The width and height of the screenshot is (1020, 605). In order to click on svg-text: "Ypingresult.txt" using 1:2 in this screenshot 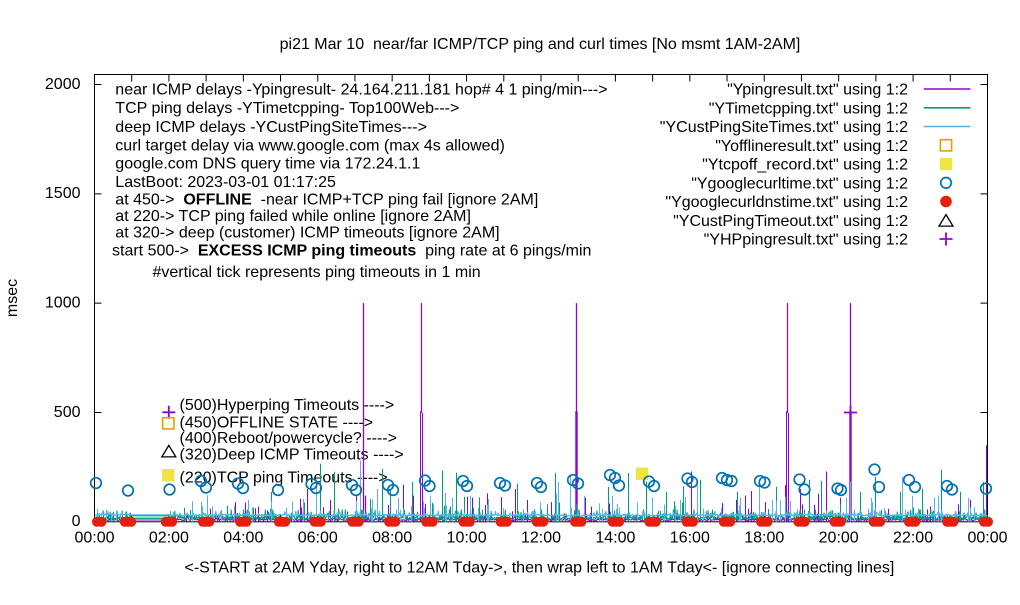, I will do `click(817, 90)`.